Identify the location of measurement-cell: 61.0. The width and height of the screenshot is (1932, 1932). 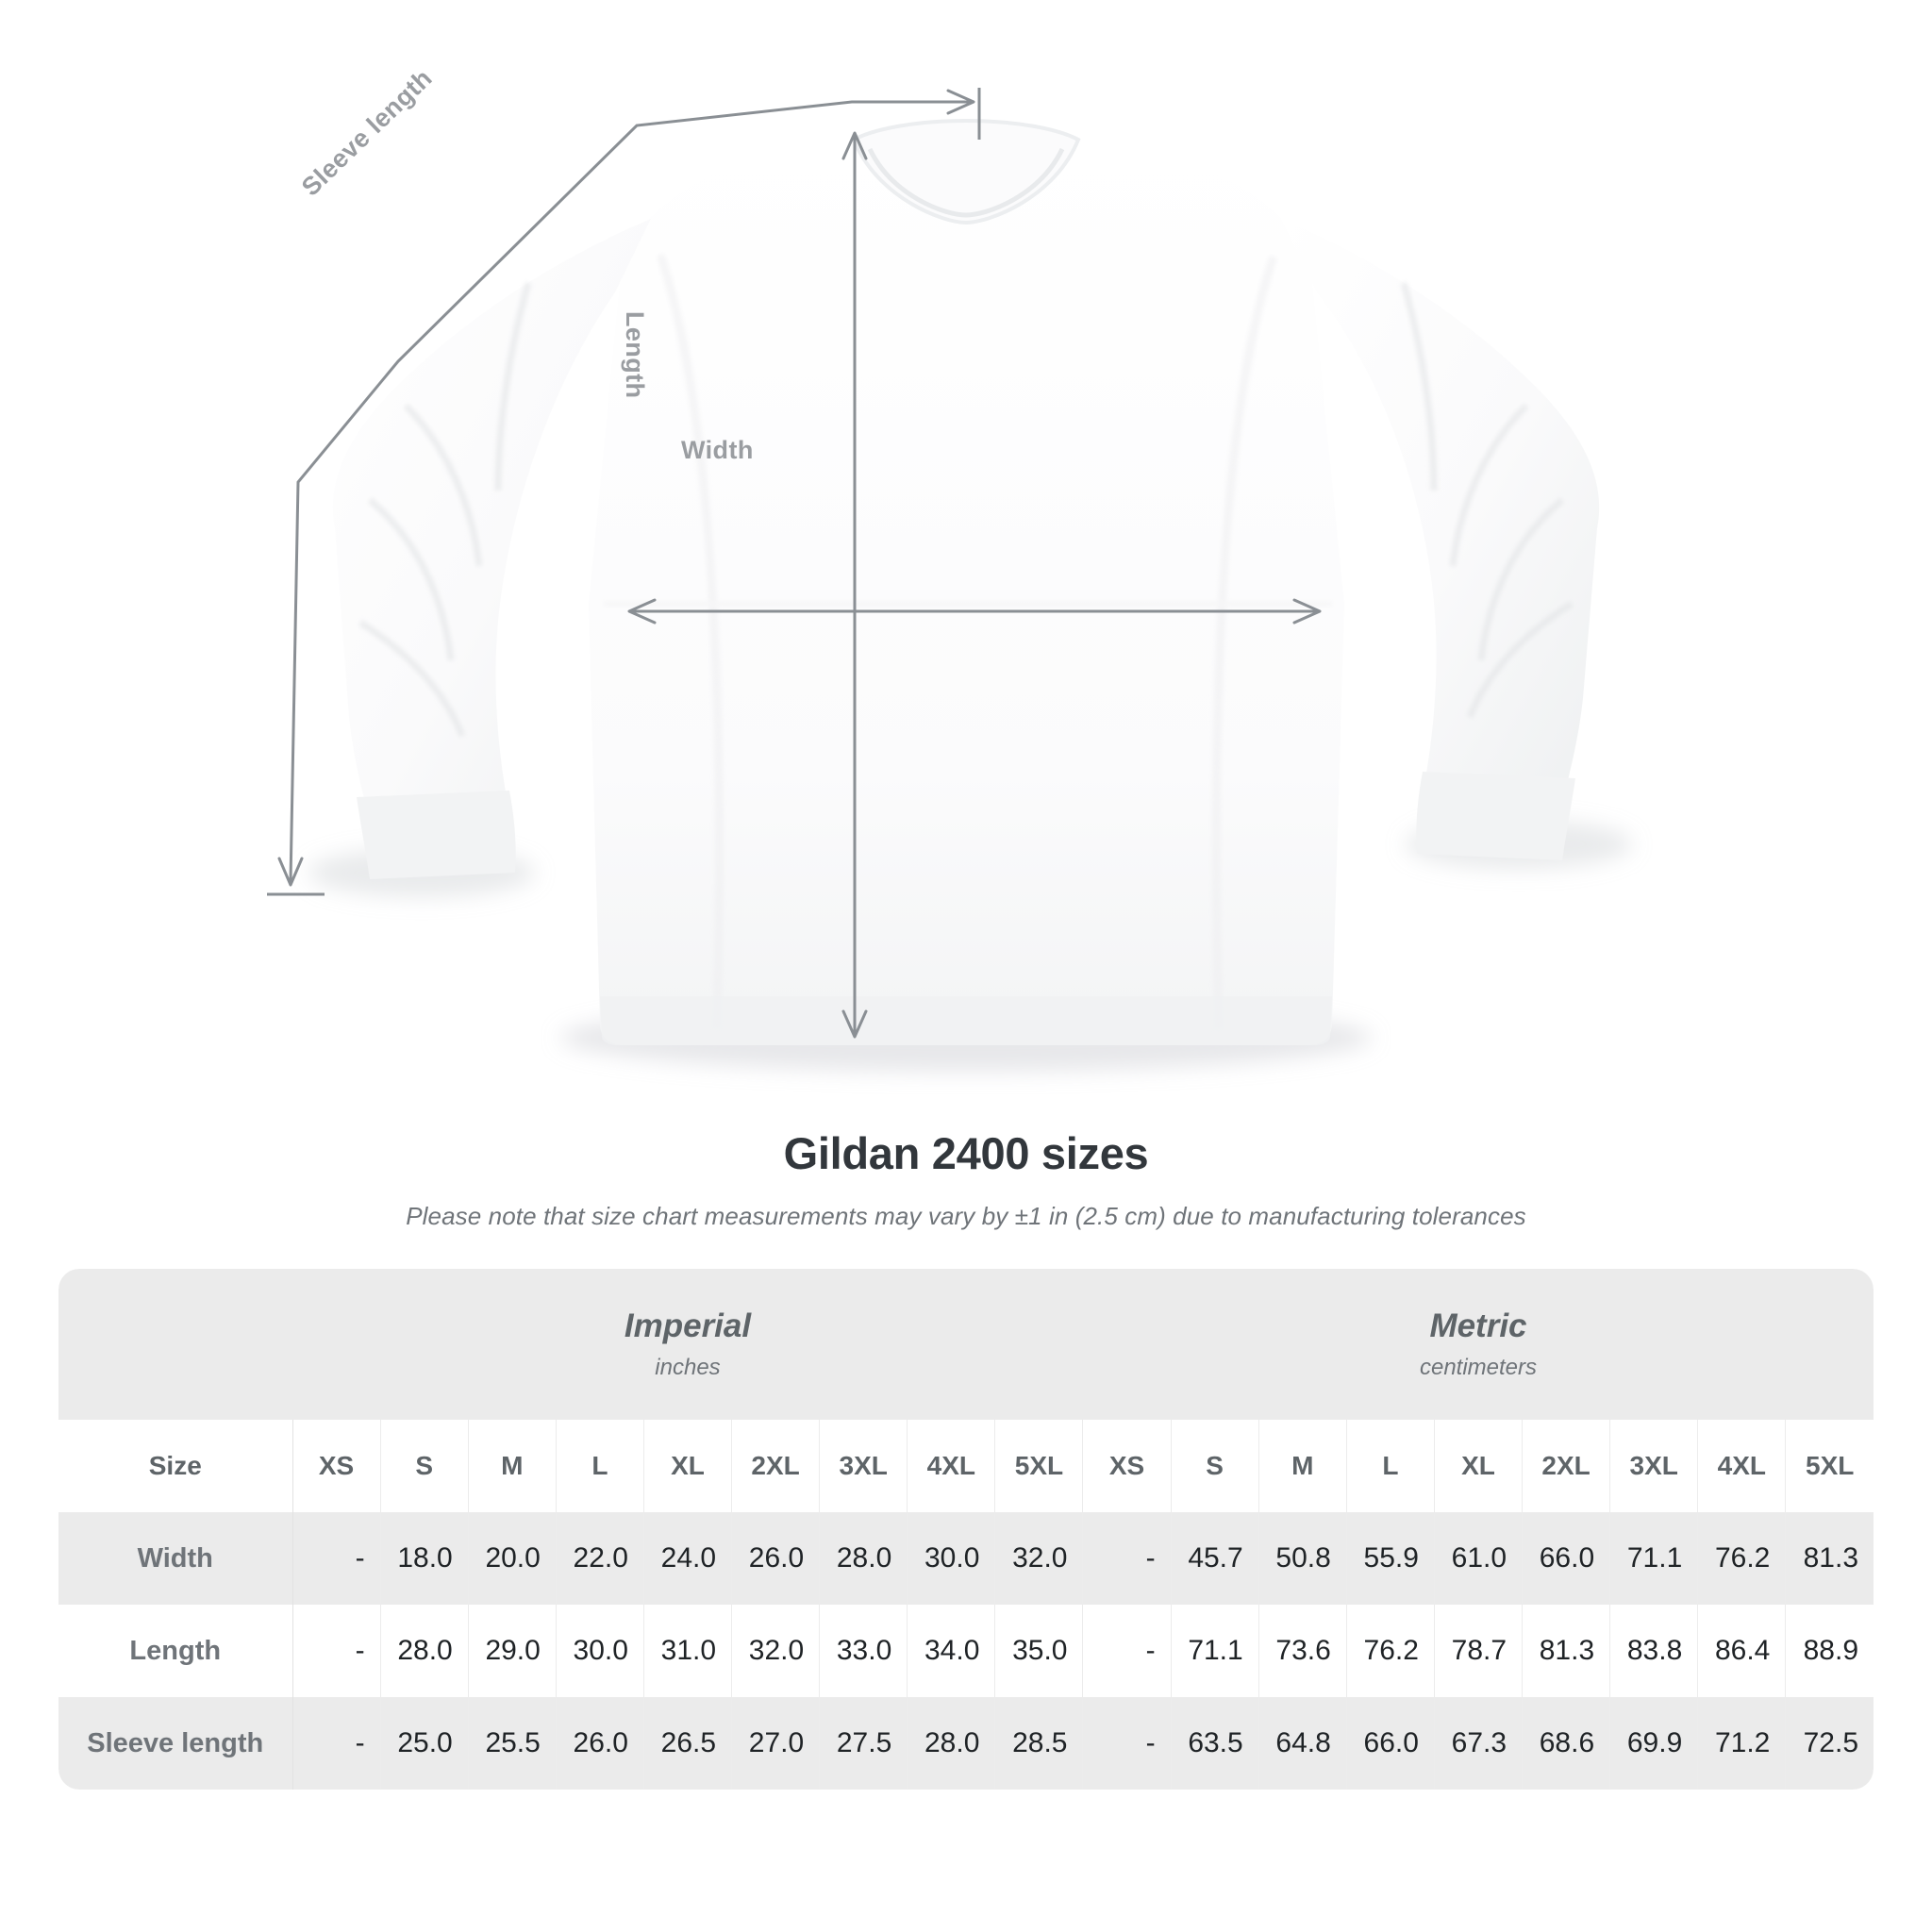
(1479, 1559).